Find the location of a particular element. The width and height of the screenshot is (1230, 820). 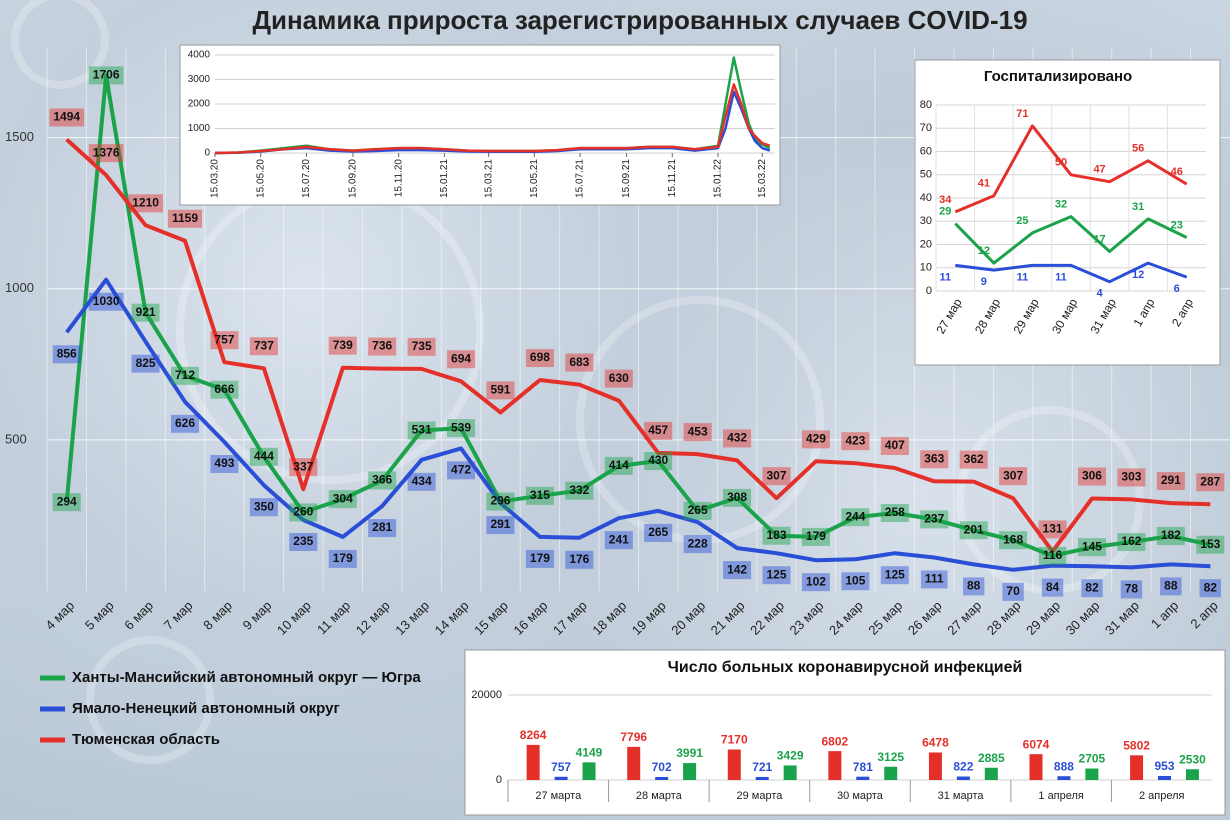

data-label: 432 is located at coordinates (737, 438).